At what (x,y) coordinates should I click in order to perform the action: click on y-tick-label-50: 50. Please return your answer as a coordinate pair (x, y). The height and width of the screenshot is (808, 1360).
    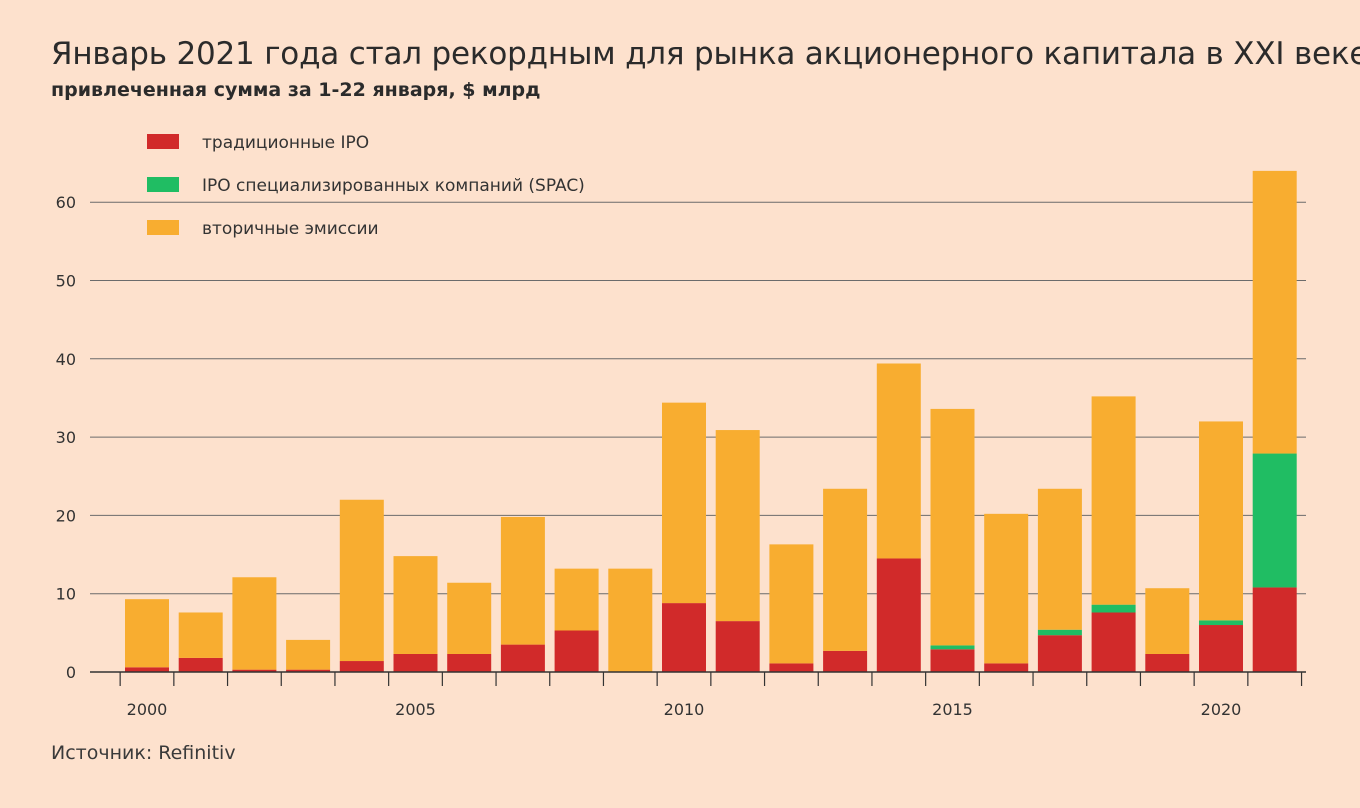
    Looking at the image, I should click on (66, 281).